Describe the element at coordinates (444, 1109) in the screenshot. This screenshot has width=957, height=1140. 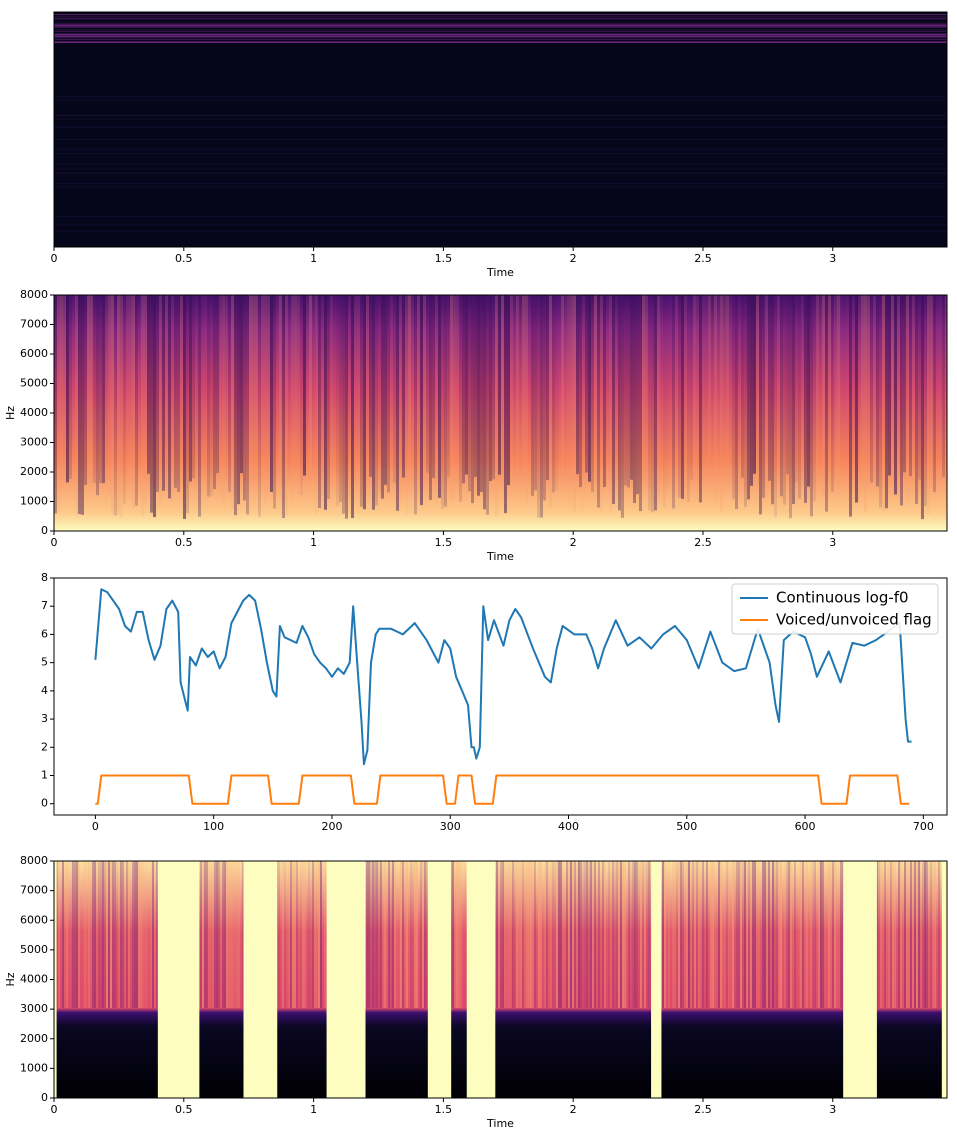
I see `x-tick-label: 1.5` at that location.